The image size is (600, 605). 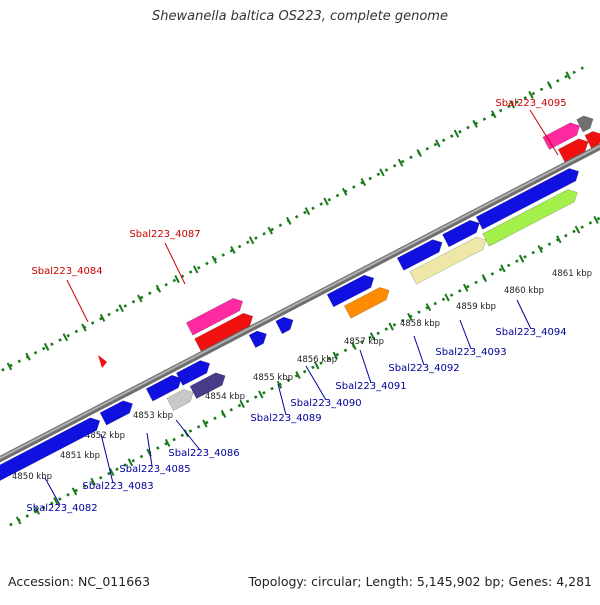 What do you see at coordinates (80, 456) in the screenshot?
I see `scale-tick-label: 4851 kbp` at bounding box center [80, 456].